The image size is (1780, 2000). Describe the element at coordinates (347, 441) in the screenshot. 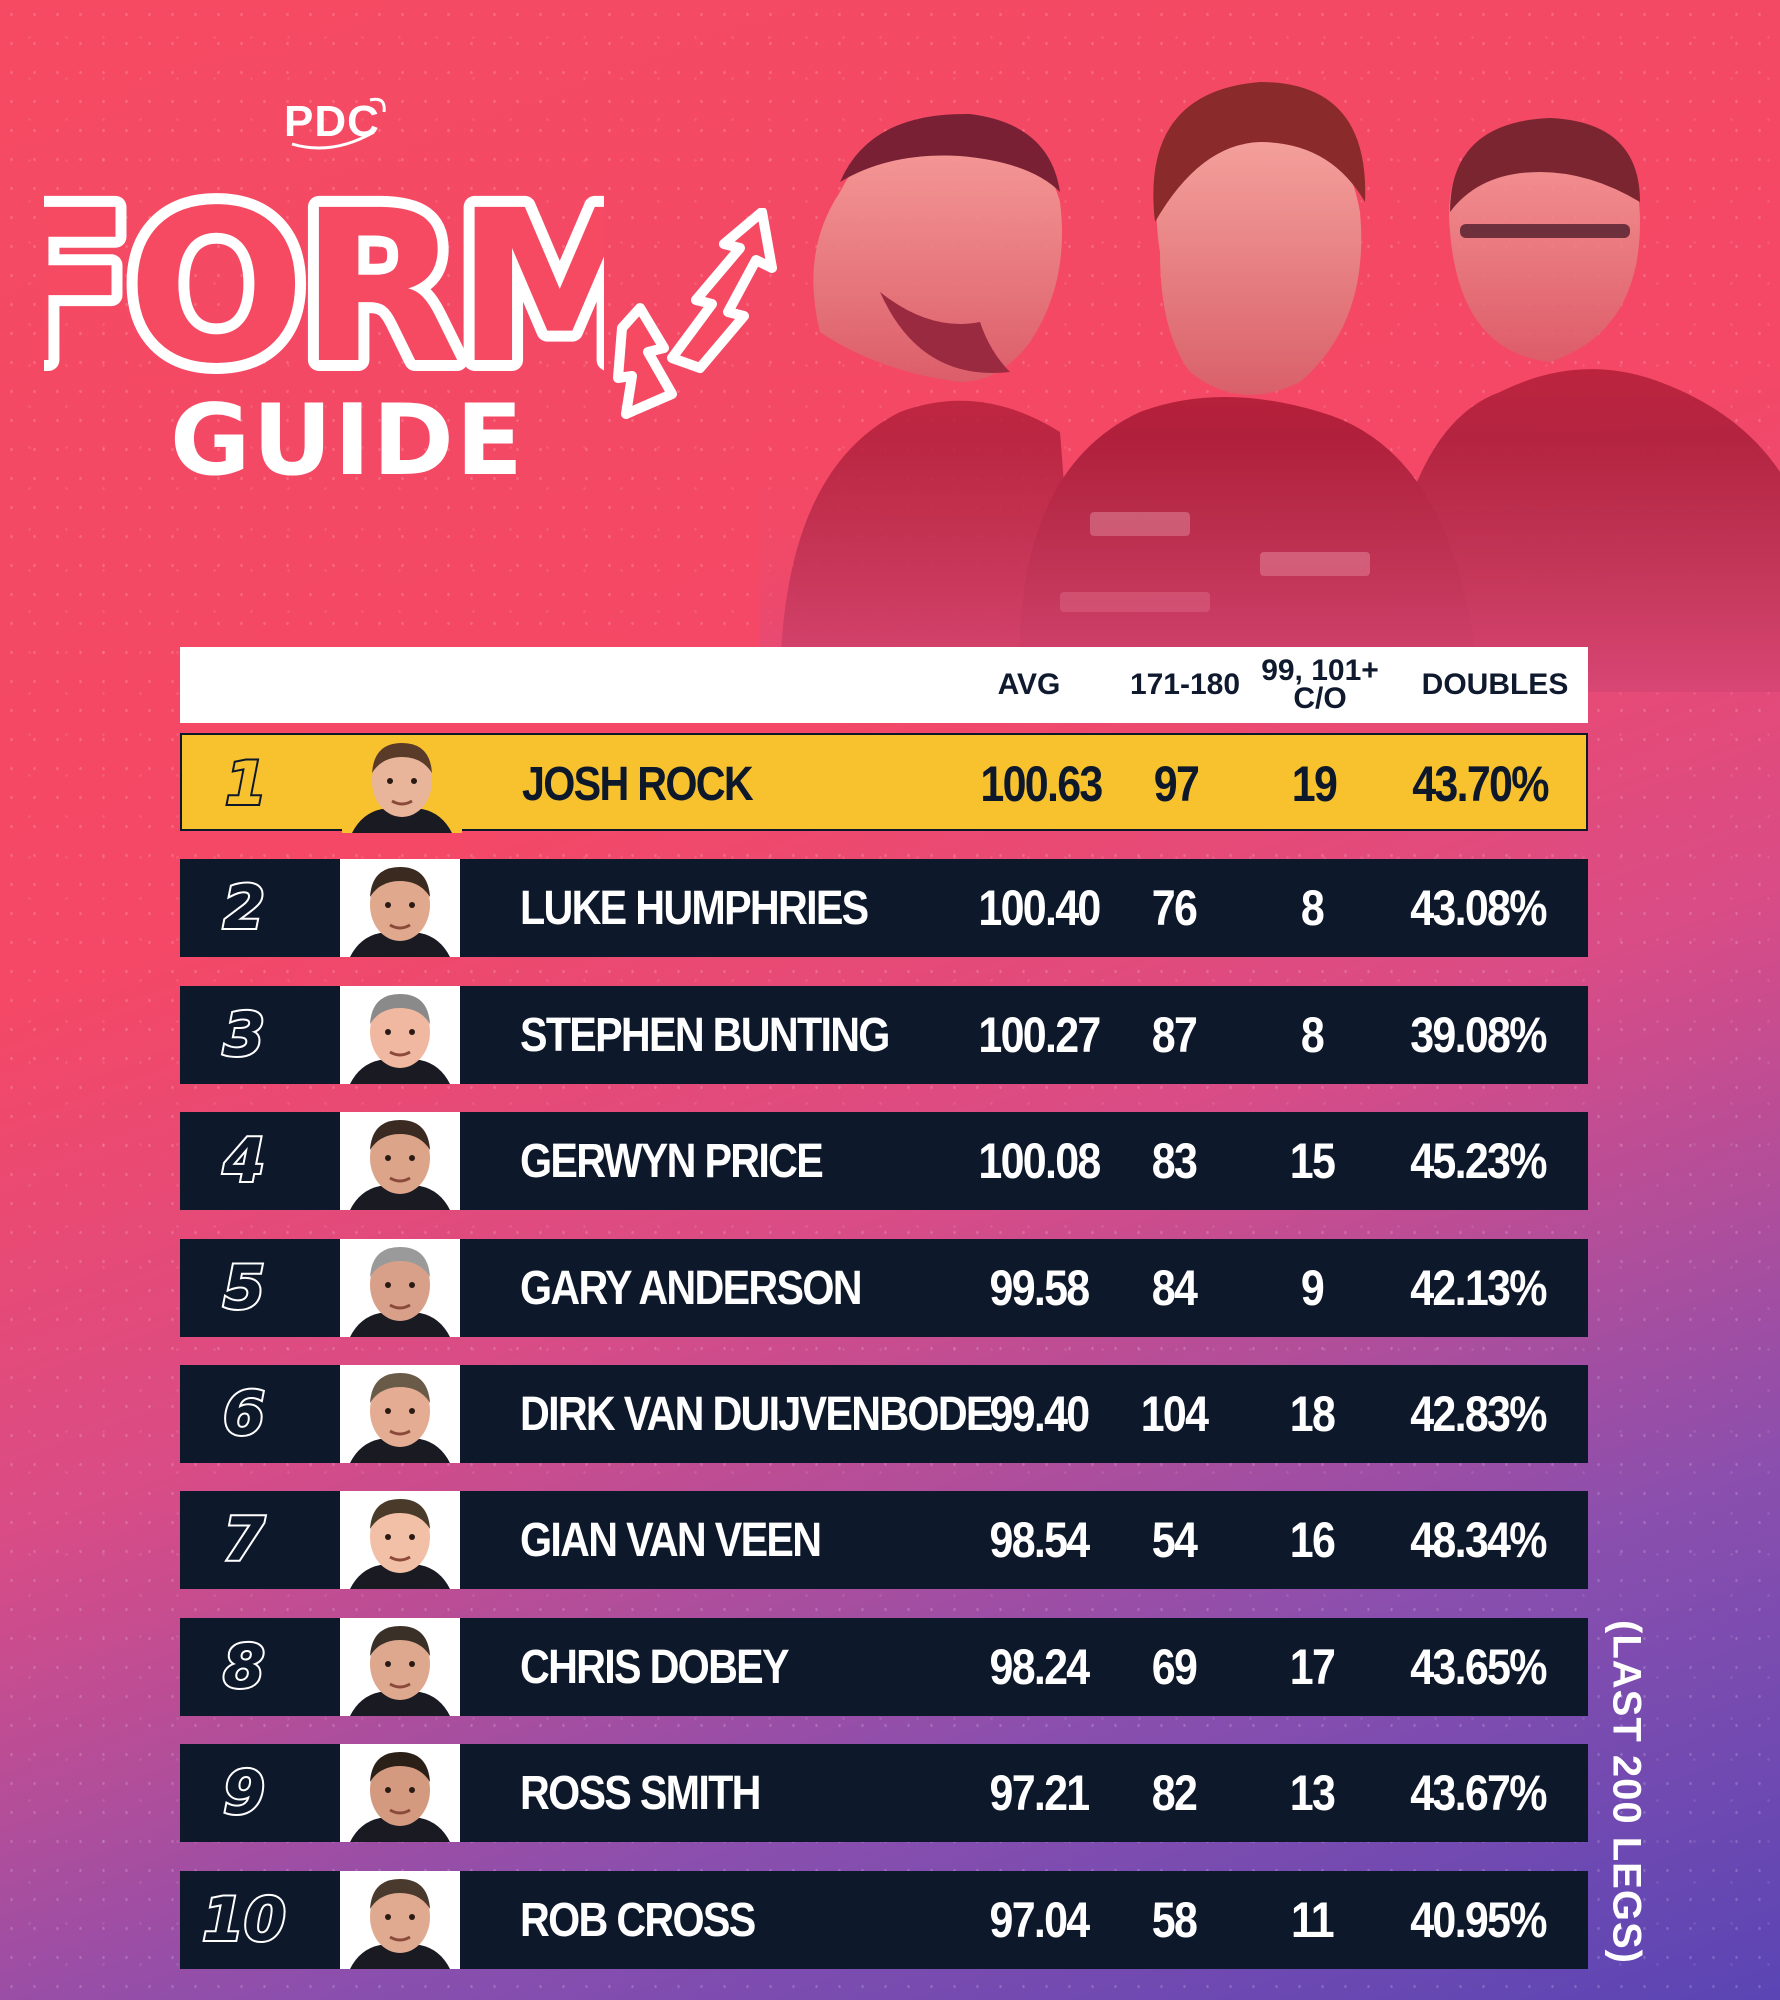

I see `title-line2: GUIDE` at that location.